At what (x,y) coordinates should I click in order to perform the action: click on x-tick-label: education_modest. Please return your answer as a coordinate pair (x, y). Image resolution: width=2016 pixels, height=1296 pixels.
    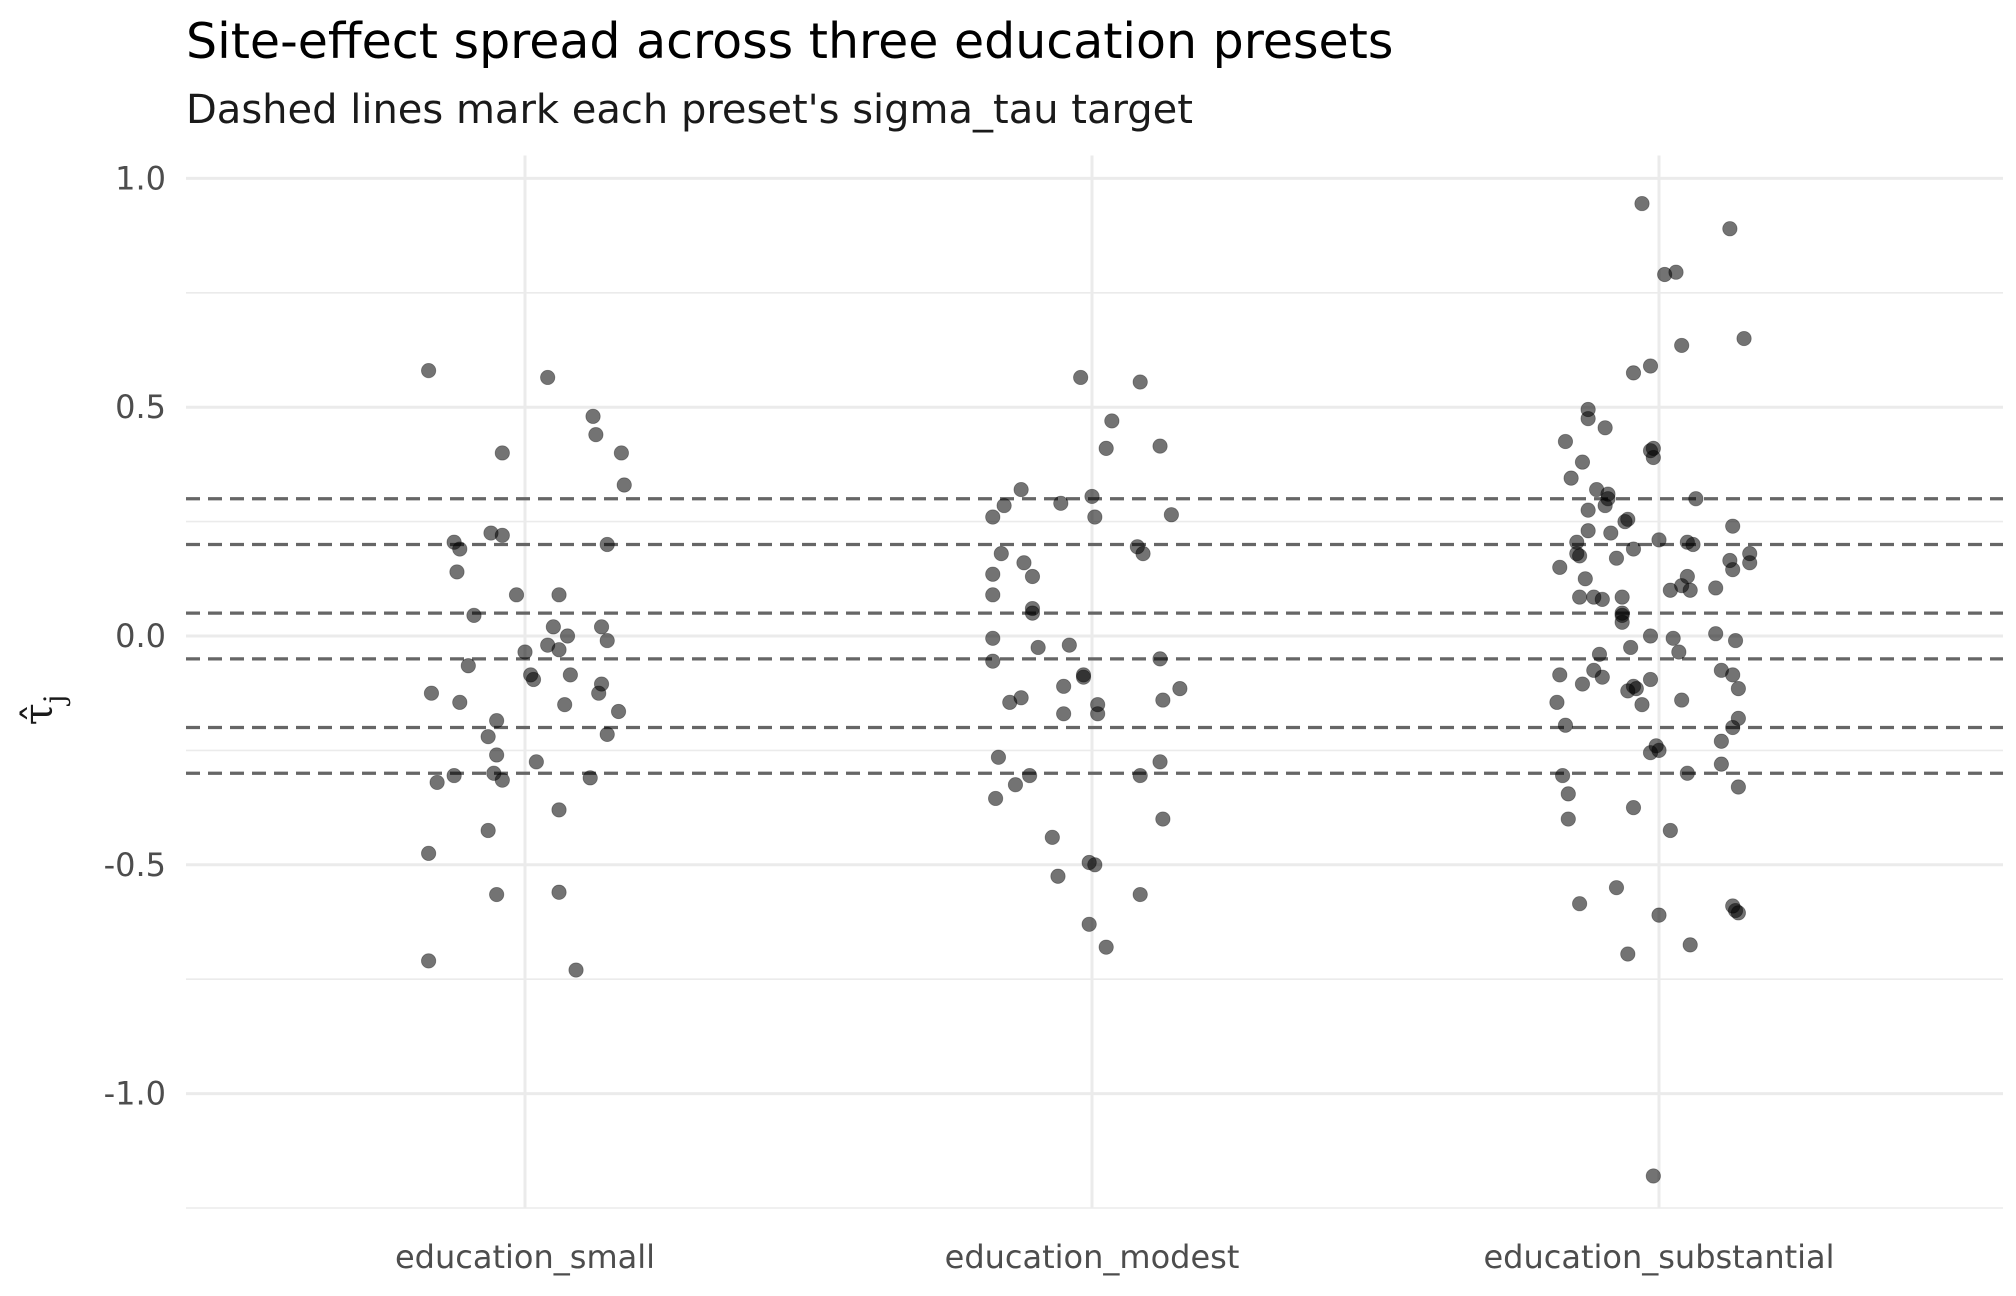
    Looking at the image, I should click on (1092, 1257).